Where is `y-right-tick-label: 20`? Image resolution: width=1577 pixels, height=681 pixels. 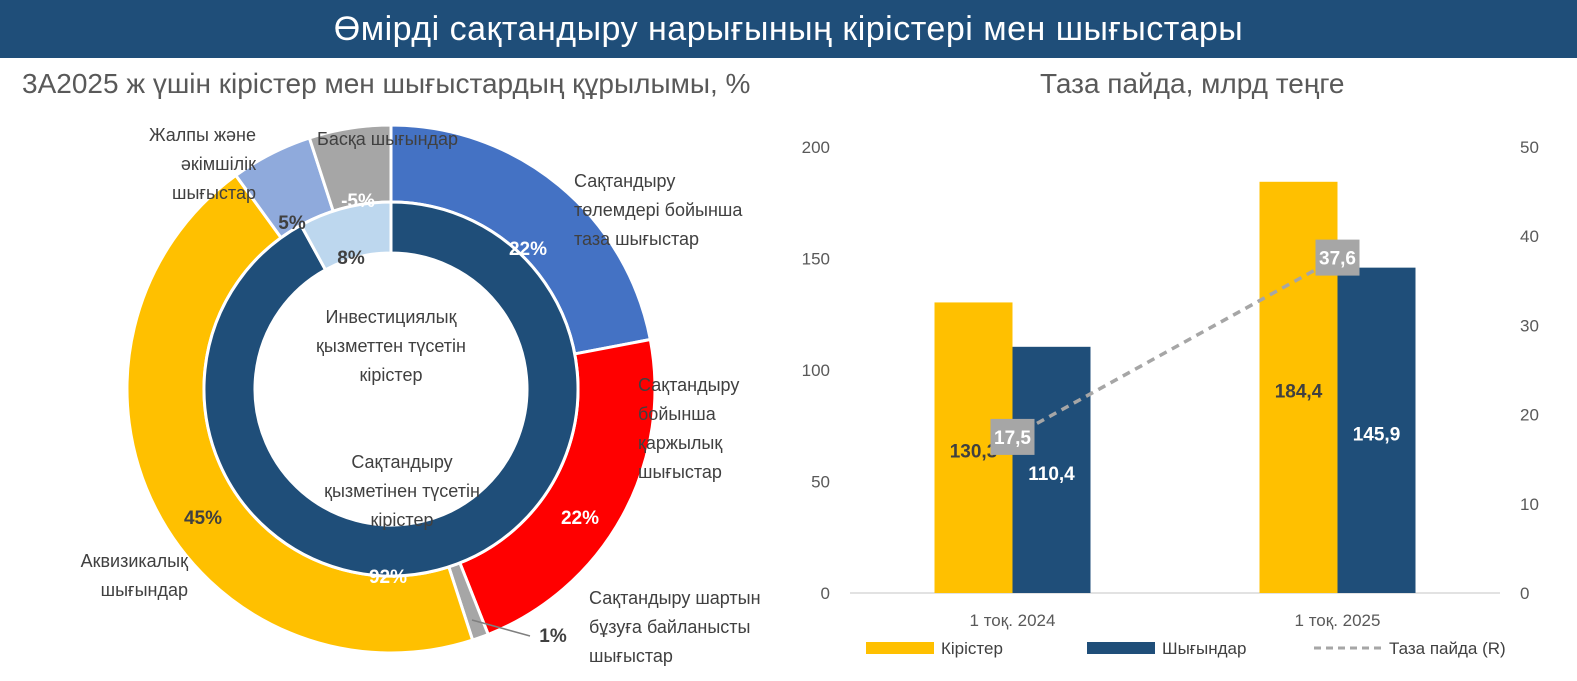 y-right-tick-label: 20 is located at coordinates (1529, 415).